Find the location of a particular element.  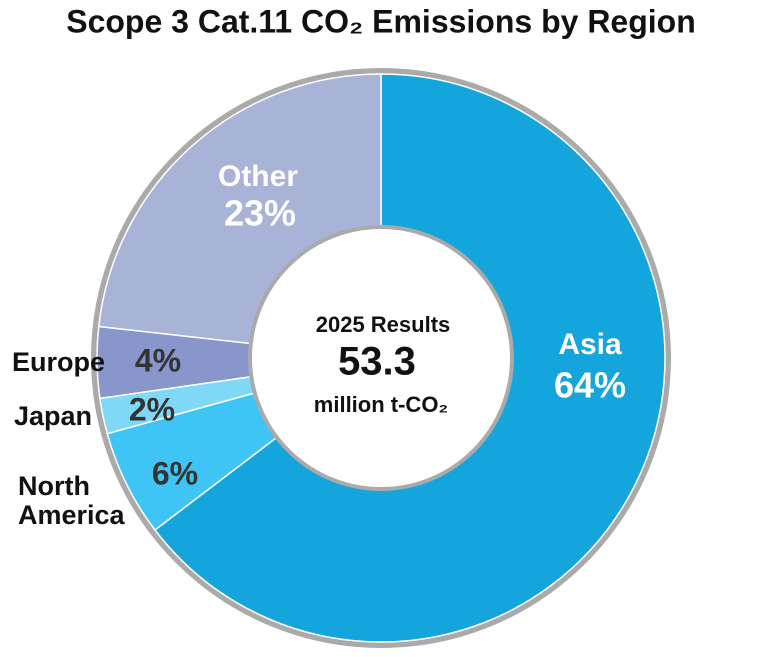

center-value: 53.3 is located at coordinates (377, 362).